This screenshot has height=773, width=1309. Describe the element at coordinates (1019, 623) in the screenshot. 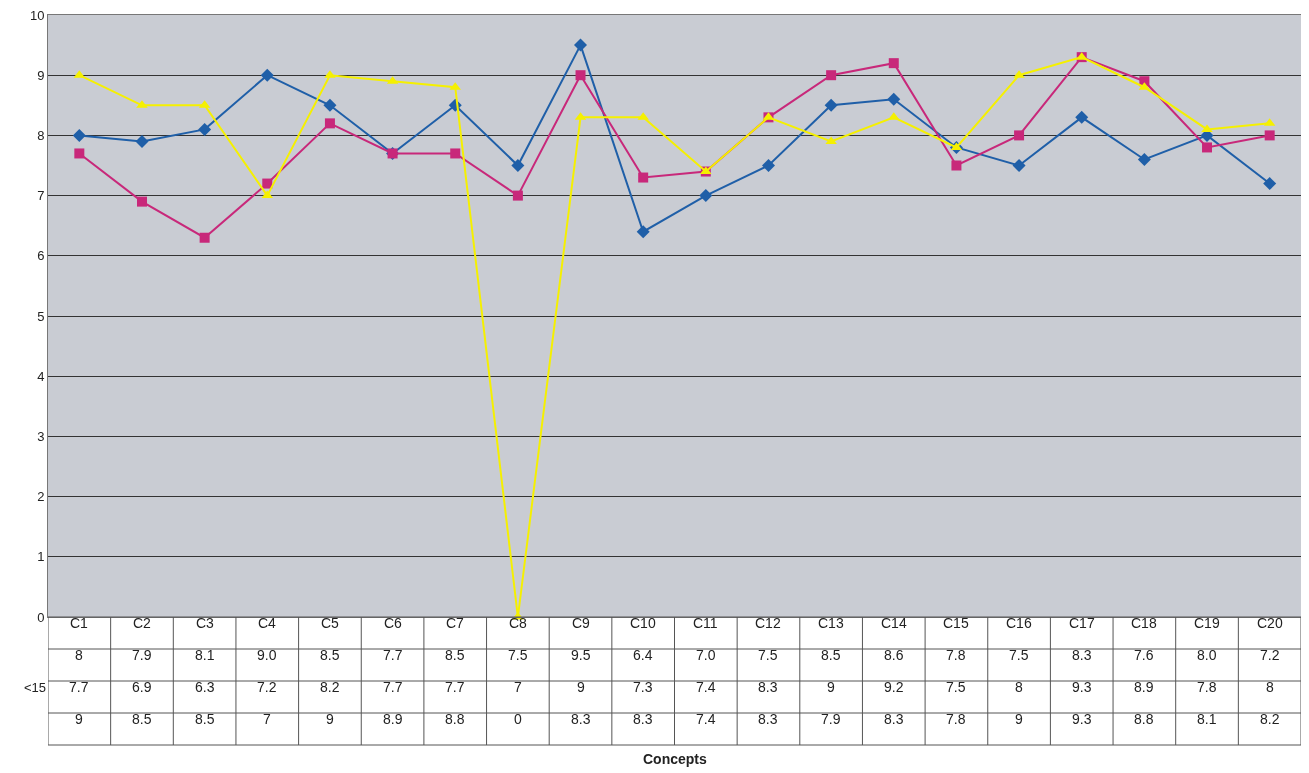

I see `x-tick-label: C16` at that location.